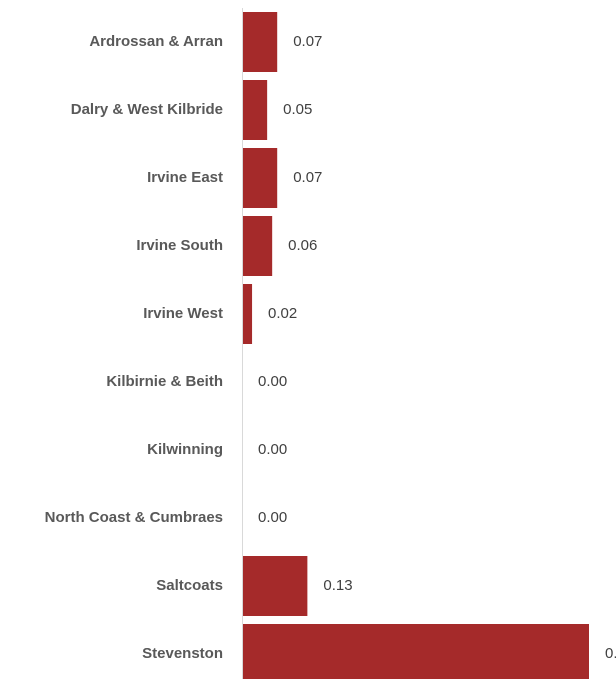 The width and height of the screenshot is (616, 679). What do you see at coordinates (272, 449) in the screenshot?
I see `value-label-kilwinning: 0.00` at bounding box center [272, 449].